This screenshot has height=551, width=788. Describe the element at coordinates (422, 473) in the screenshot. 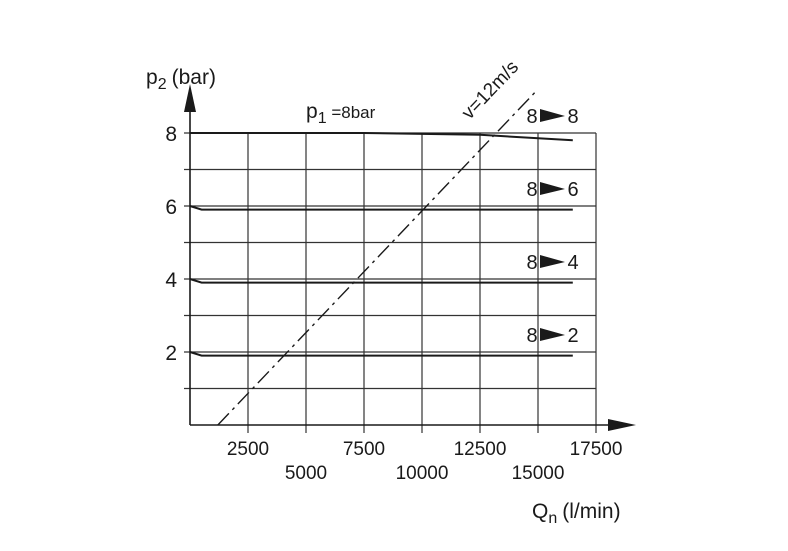

I see `x-tick-label: 10000` at that location.